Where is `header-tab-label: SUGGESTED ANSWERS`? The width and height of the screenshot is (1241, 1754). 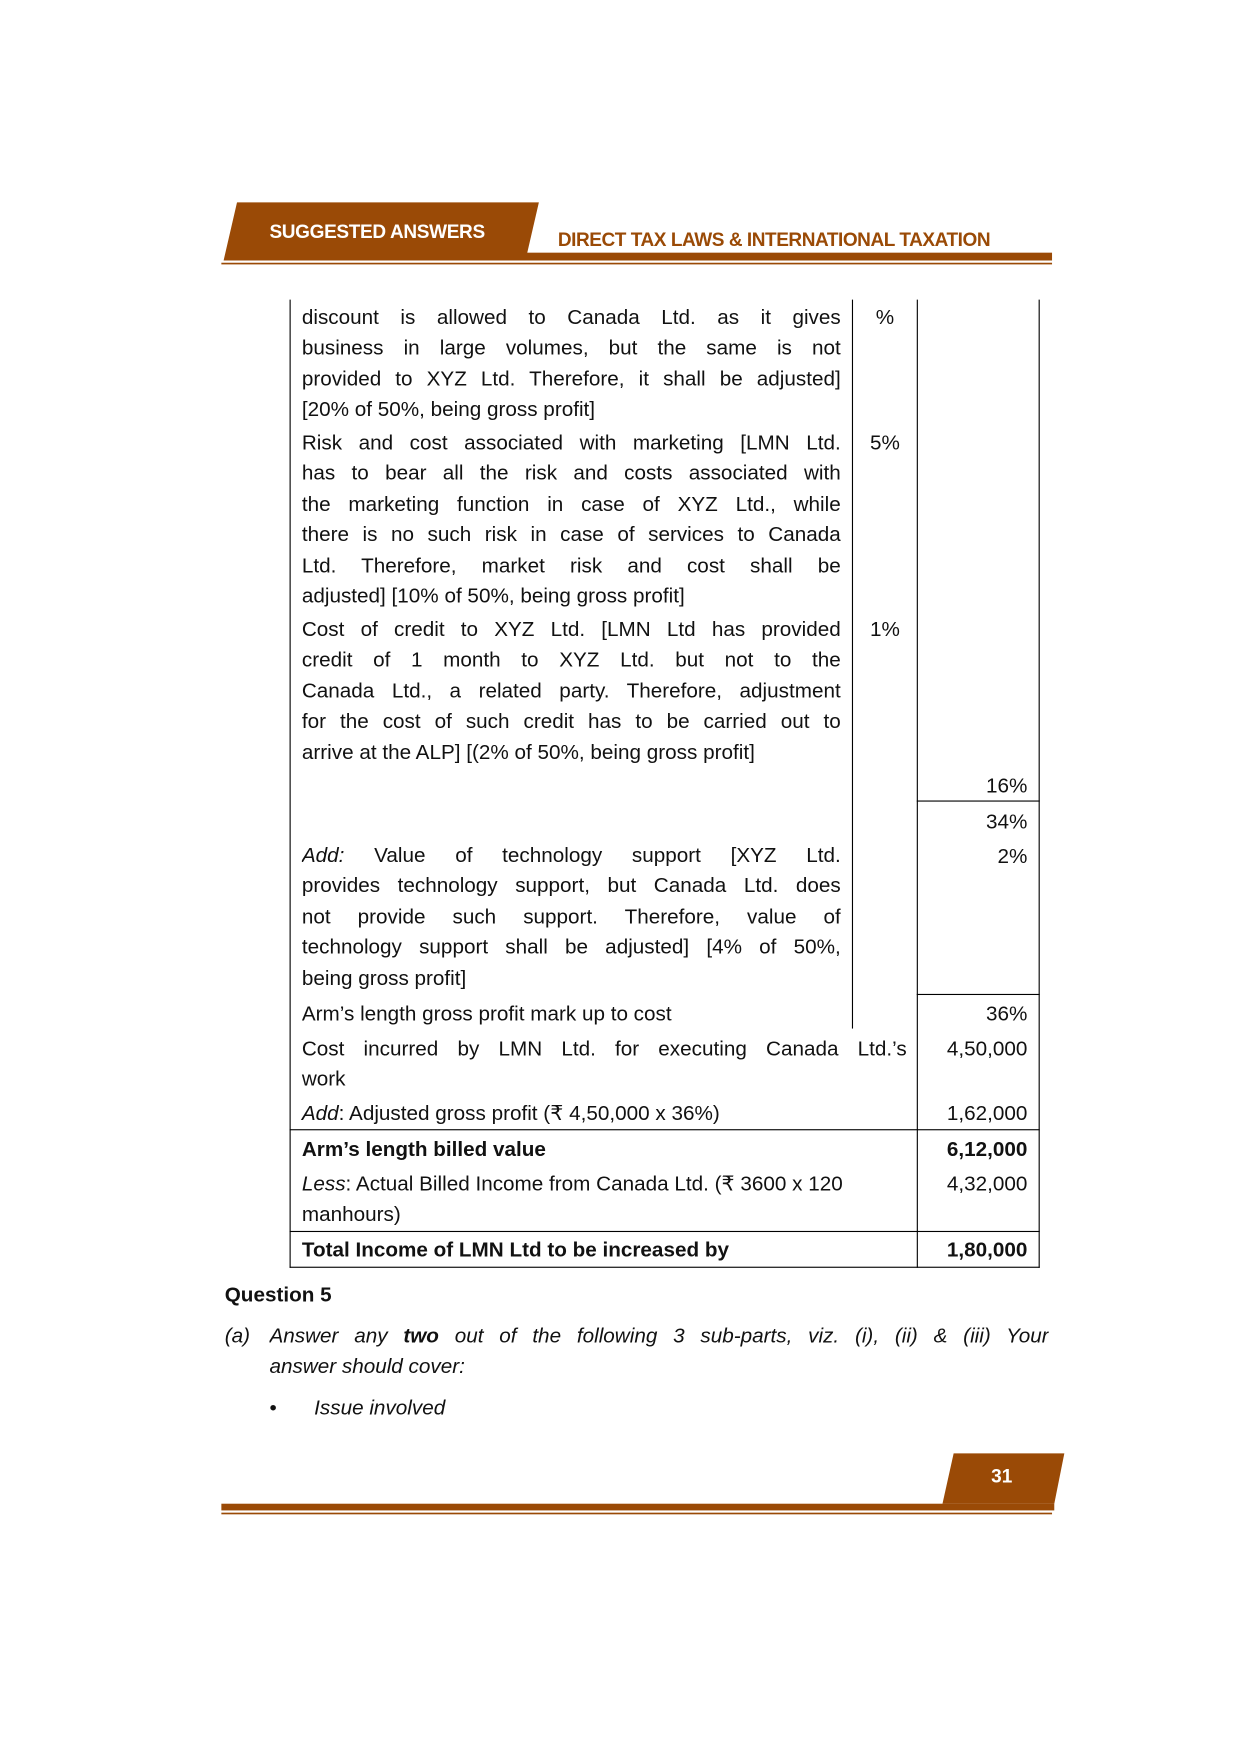 header-tab-label: SUGGESTED ANSWERS is located at coordinates (377, 232).